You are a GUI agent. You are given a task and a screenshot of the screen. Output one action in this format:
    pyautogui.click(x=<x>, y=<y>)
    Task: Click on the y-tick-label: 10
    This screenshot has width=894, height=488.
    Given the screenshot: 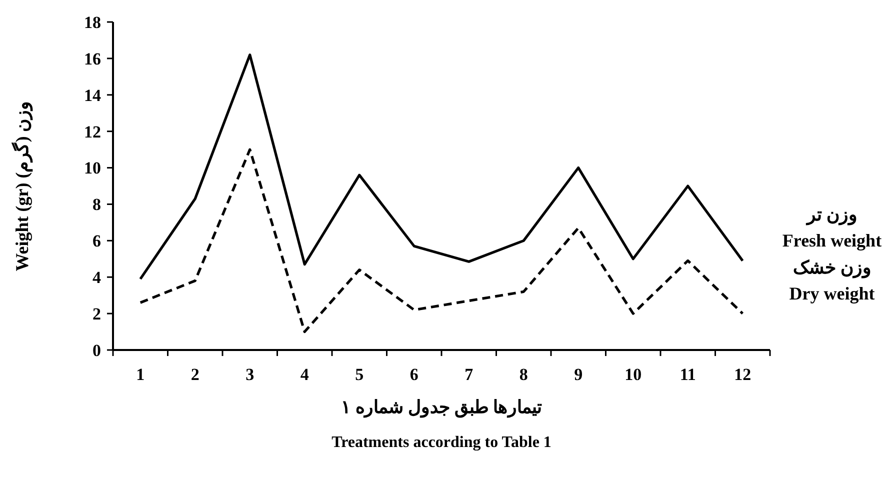 What is the action you would take?
    pyautogui.click(x=92, y=168)
    